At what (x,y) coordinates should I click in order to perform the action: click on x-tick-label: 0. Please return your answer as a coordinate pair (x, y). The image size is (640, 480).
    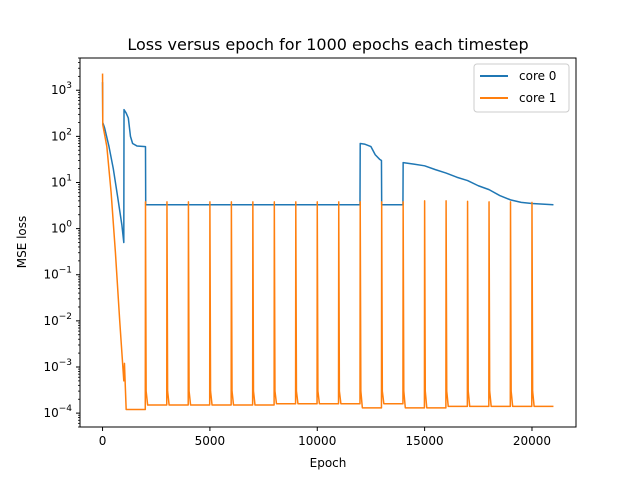
    Looking at the image, I should click on (103, 441).